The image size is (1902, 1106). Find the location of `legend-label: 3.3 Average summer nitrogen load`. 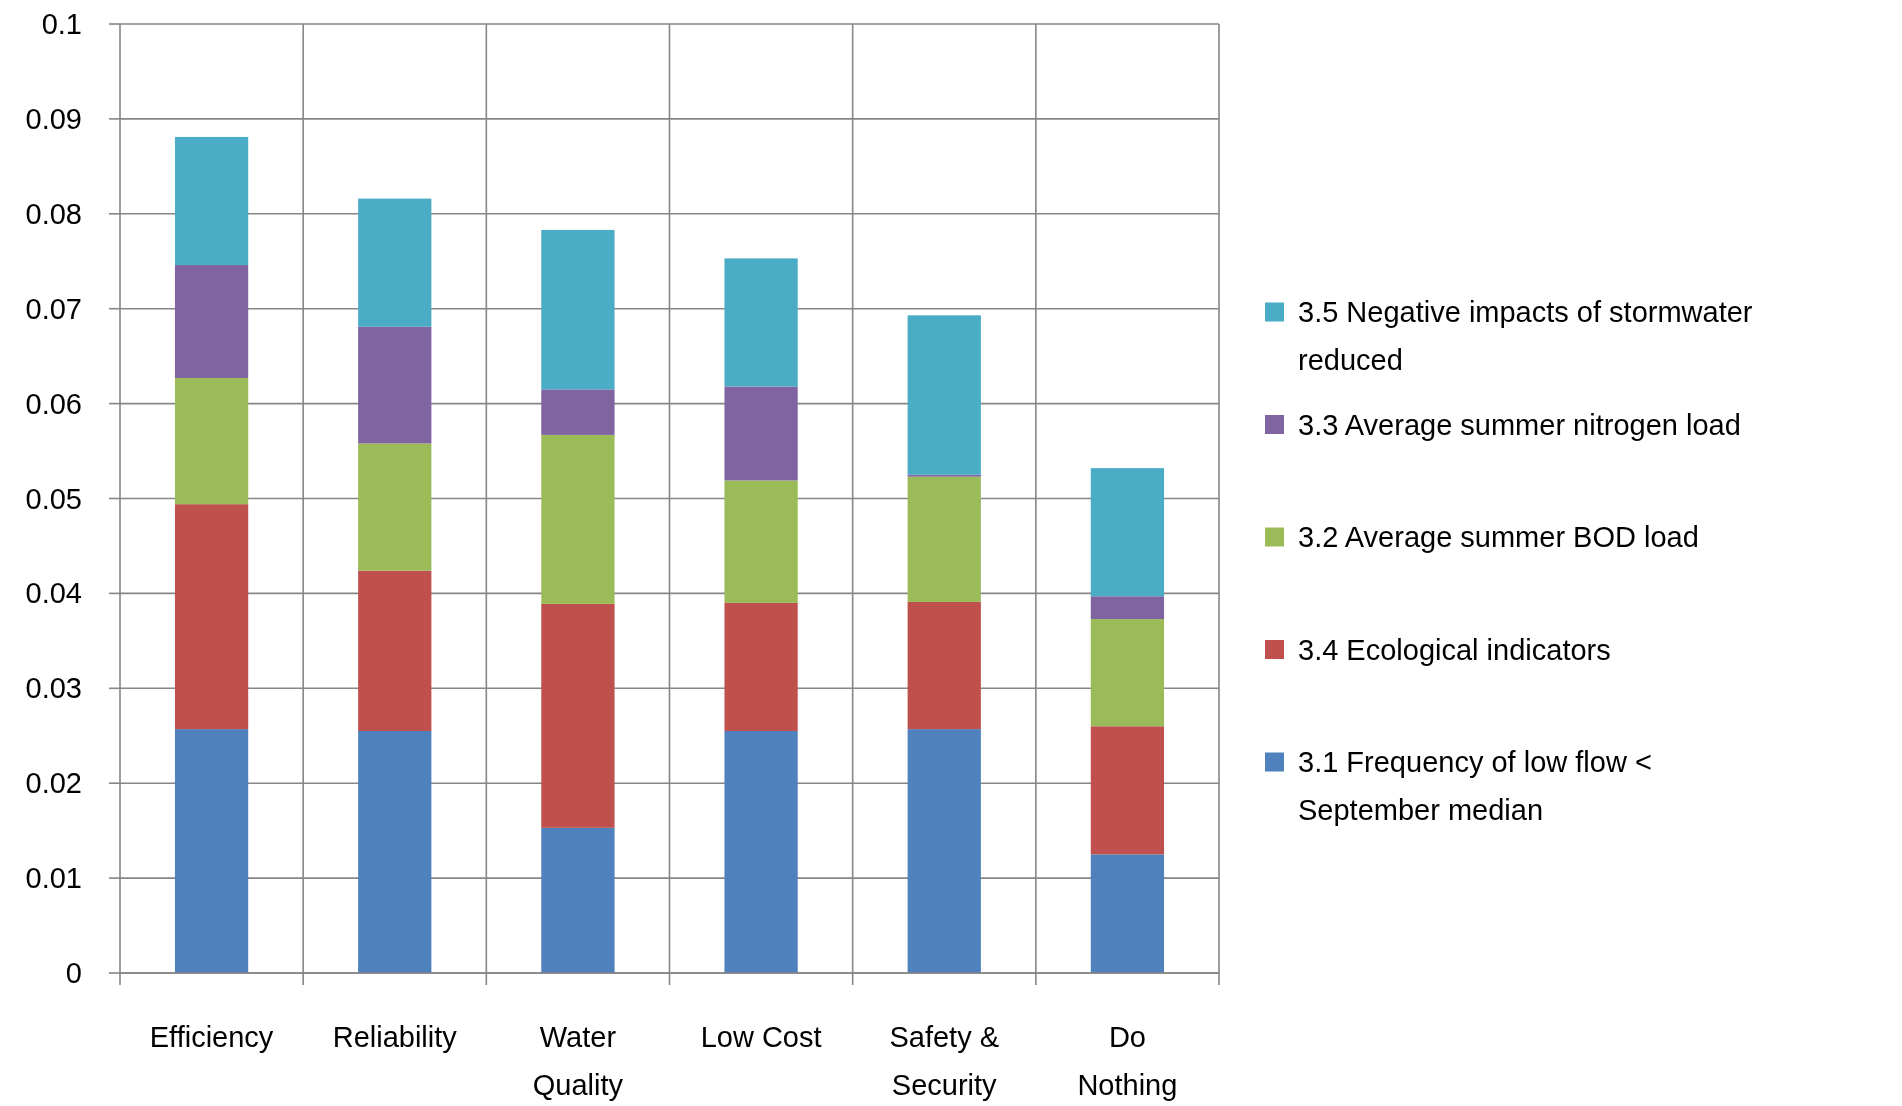

legend-label: 3.3 Average summer nitrogen load is located at coordinates (1519, 424).